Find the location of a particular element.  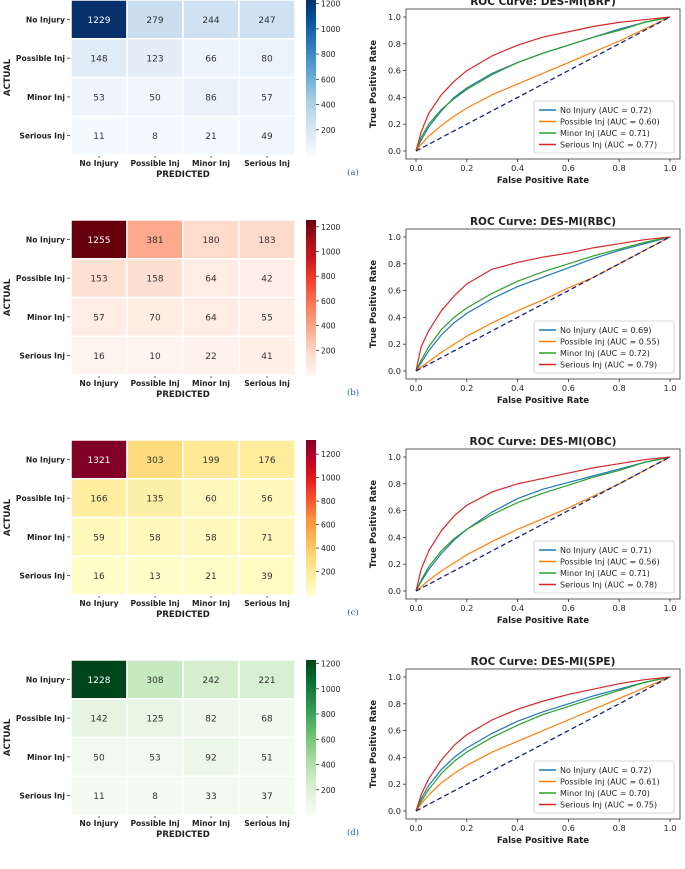

x-tick-label: 0.2 is located at coordinates (466, 388).